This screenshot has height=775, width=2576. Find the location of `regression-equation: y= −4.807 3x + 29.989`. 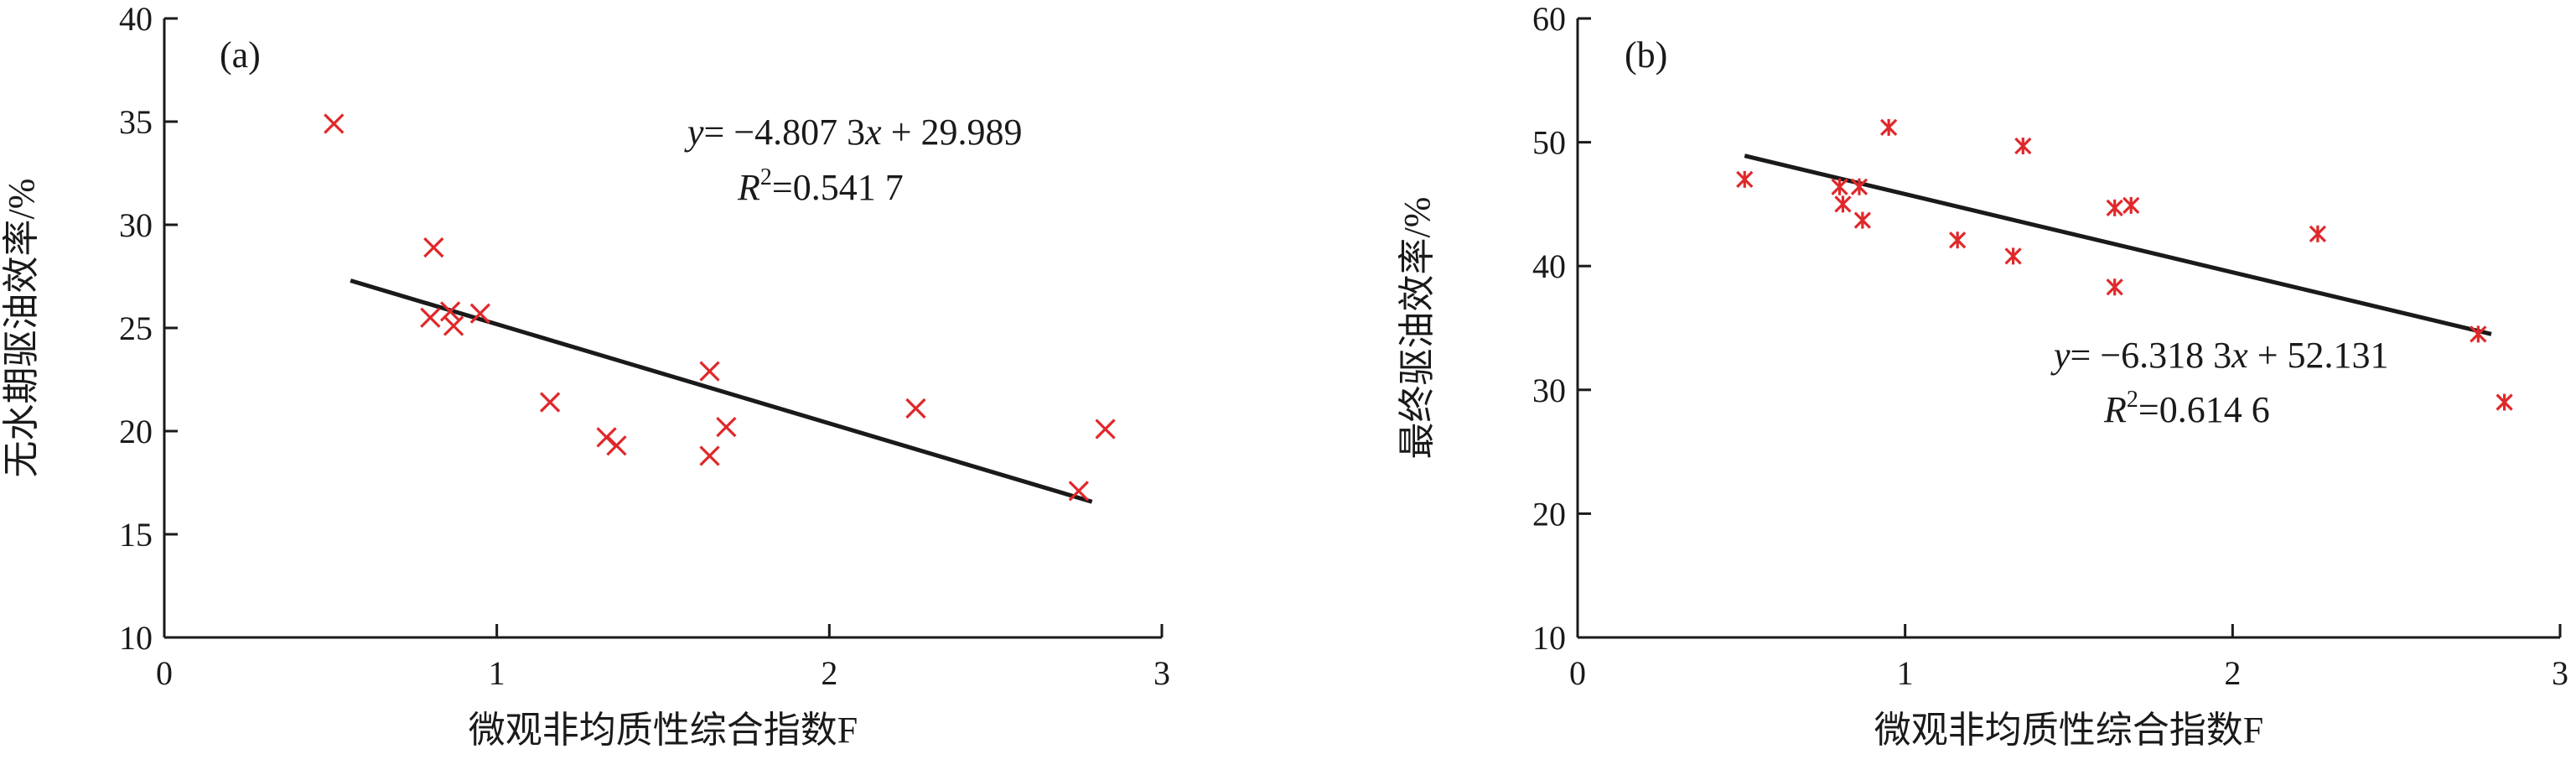

regression-equation: y= −4.807 3x + 29.989 is located at coordinates (853, 132).